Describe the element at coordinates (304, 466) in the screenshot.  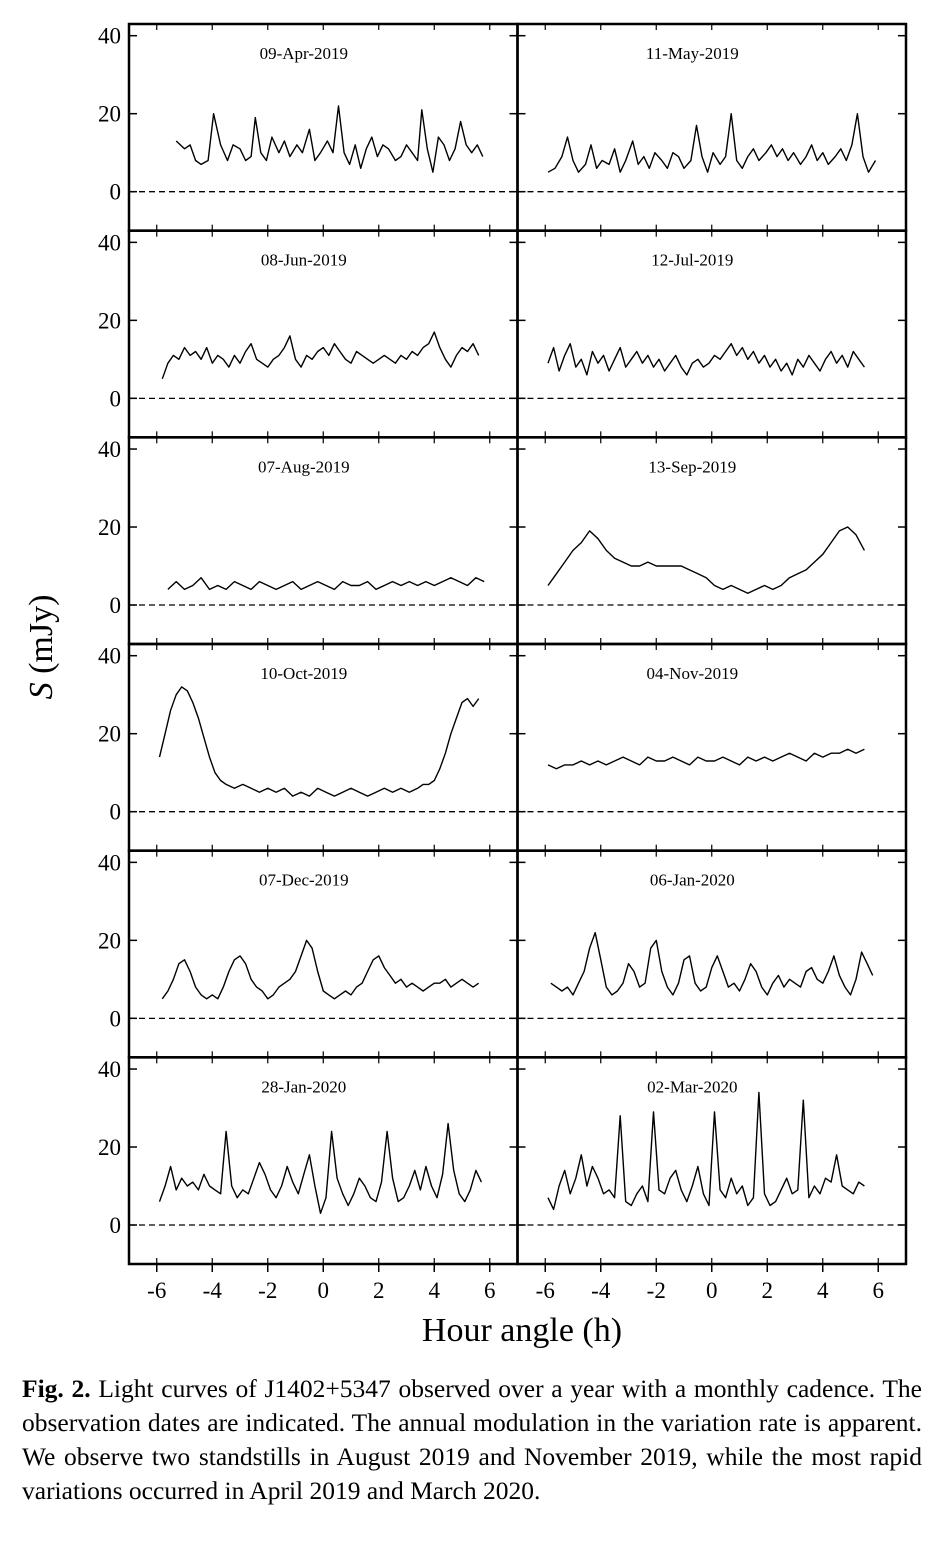
I see `panel-date-label: 07-Aug-2019` at that location.